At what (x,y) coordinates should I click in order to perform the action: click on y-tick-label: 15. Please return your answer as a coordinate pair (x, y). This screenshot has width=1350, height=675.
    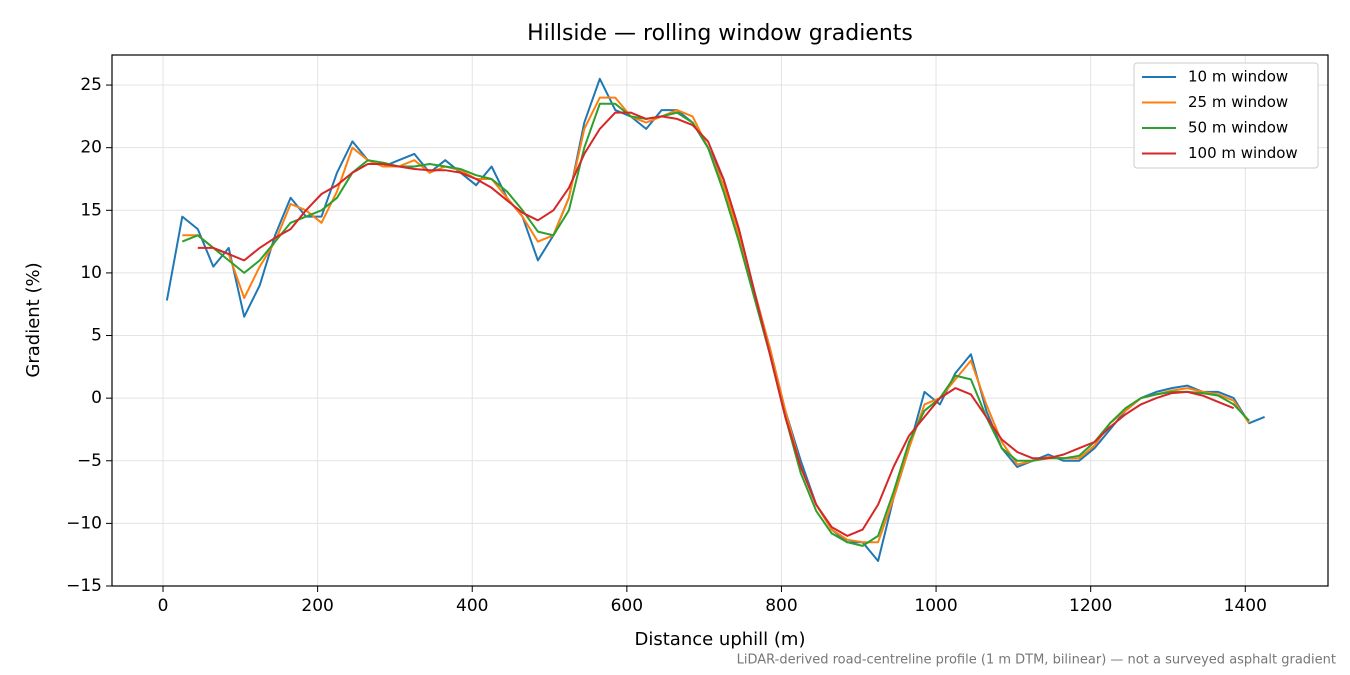
    Looking at the image, I should click on (91, 210).